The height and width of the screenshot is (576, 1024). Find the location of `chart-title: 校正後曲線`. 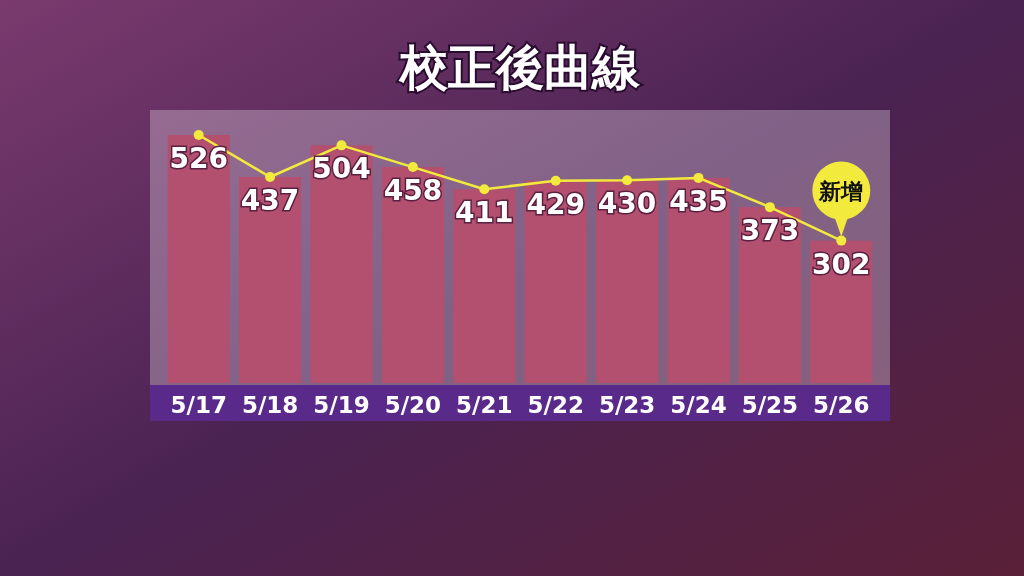

chart-title: 校正後曲線 is located at coordinates (519, 67).